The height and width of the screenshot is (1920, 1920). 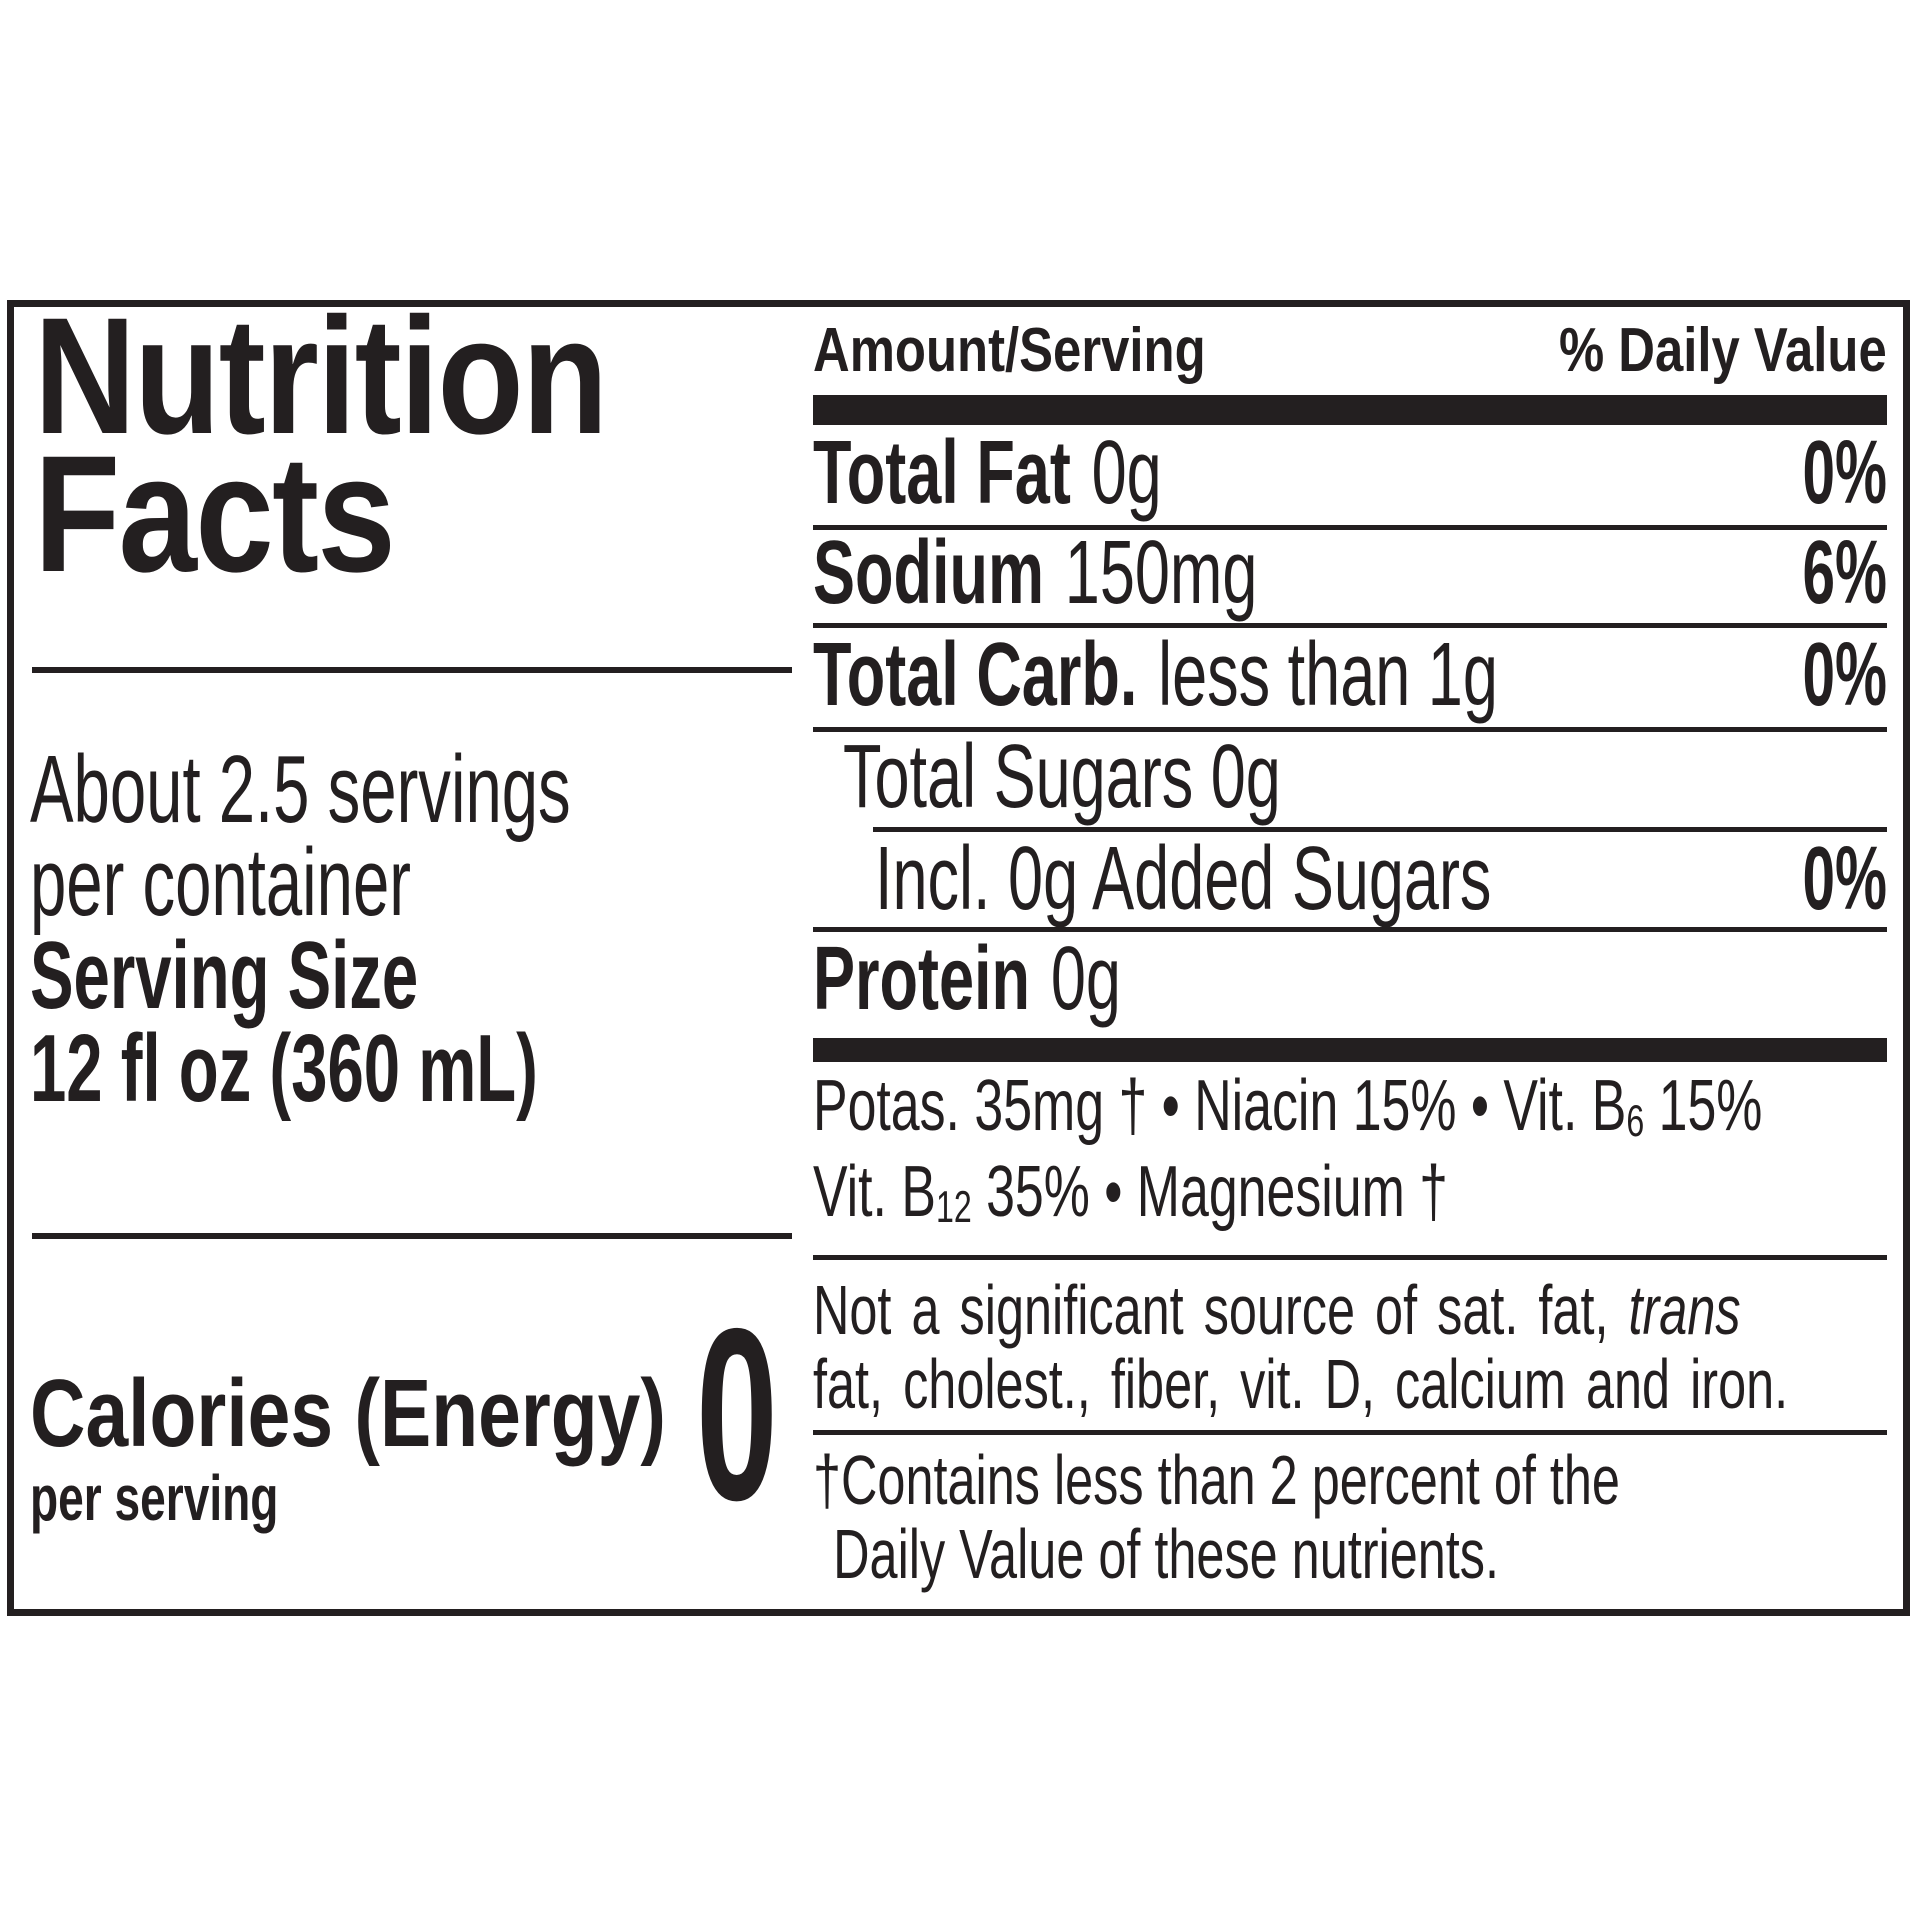 I want to click on nutrient-name: Total Carb., so click(x=975, y=675).